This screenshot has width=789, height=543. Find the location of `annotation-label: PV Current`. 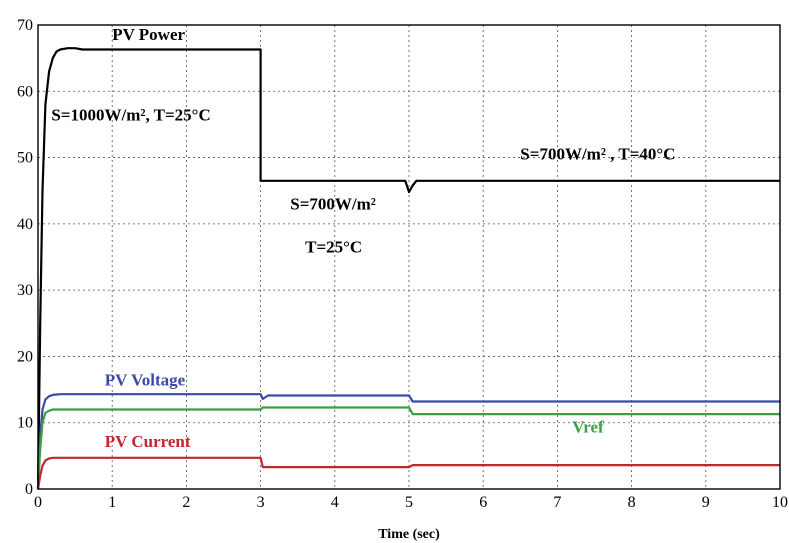

annotation-label: PV Current is located at coordinates (148, 441).